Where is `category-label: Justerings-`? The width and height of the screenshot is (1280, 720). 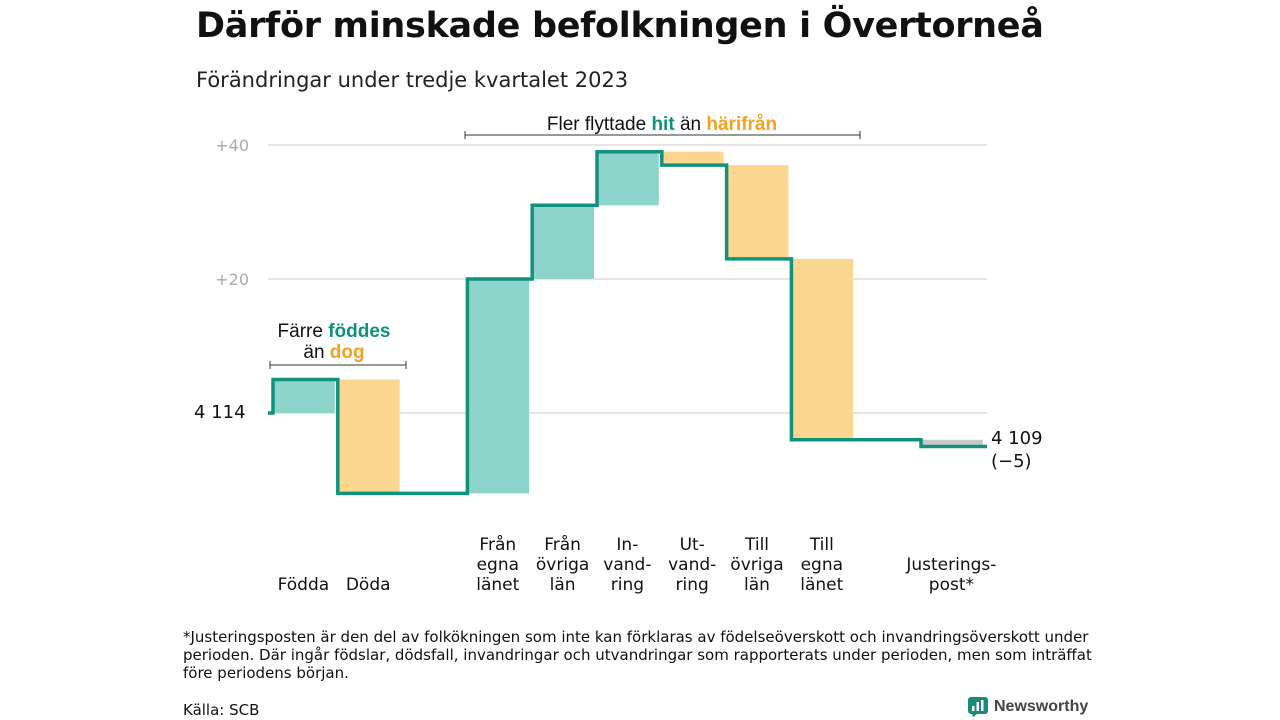 category-label: Justerings- is located at coordinates (950, 565).